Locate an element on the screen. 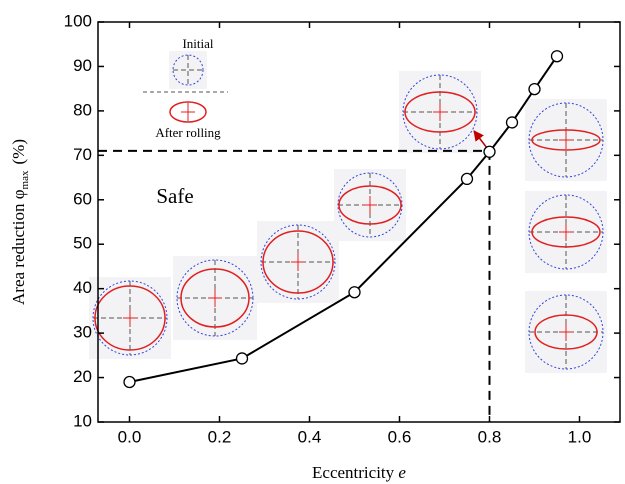  y-tick-label: 100 is located at coordinates (78, 20).